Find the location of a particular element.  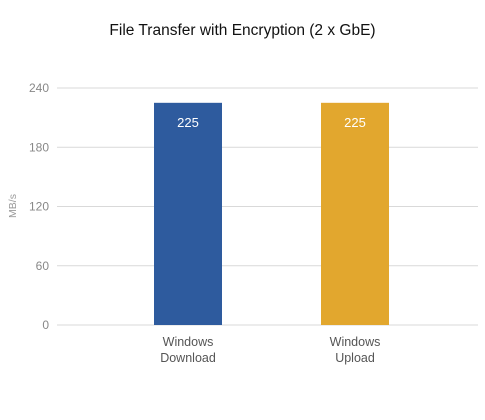

y-axis-title: MB/s is located at coordinates (13, 206).